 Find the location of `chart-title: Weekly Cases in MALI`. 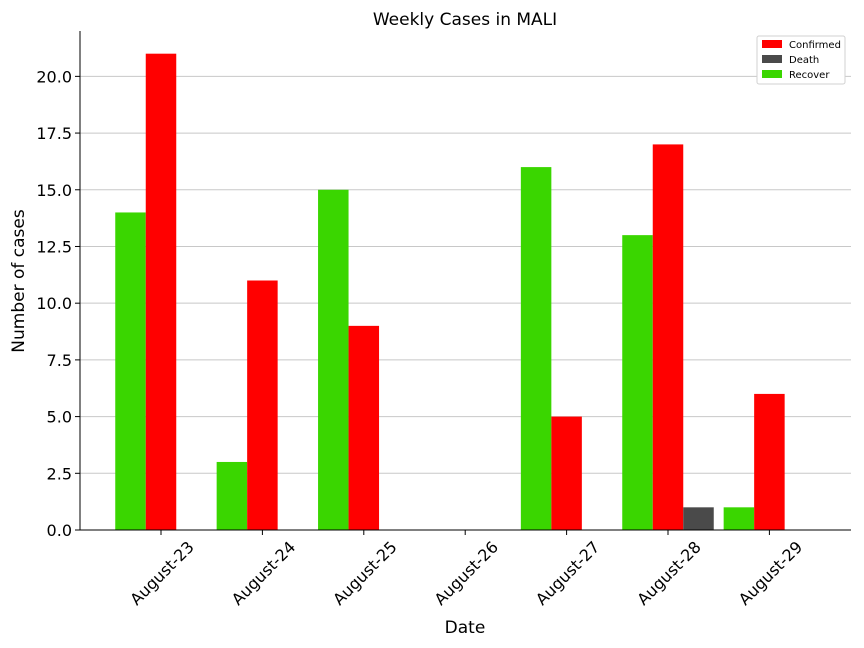

chart-title: Weekly Cases in MALI is located at coordinates (465, 20).